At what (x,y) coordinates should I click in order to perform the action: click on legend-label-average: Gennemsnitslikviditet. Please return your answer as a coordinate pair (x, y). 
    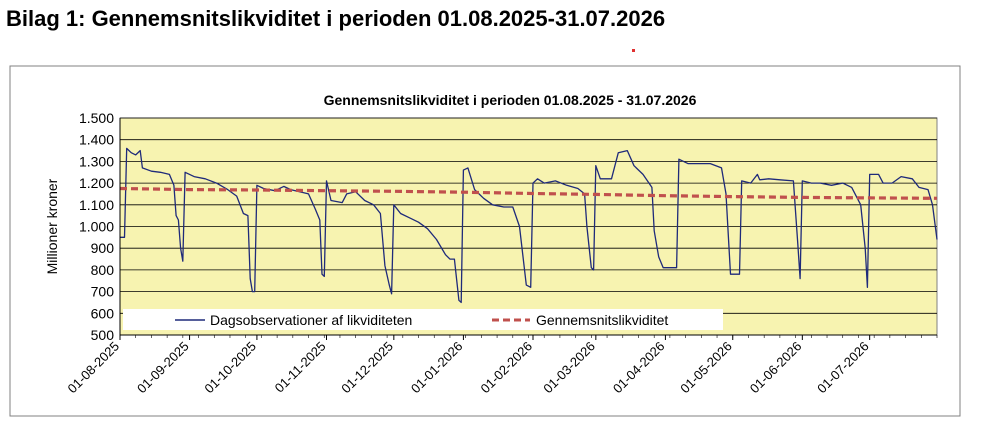
    Looking at the image, I should click on (602, 320).